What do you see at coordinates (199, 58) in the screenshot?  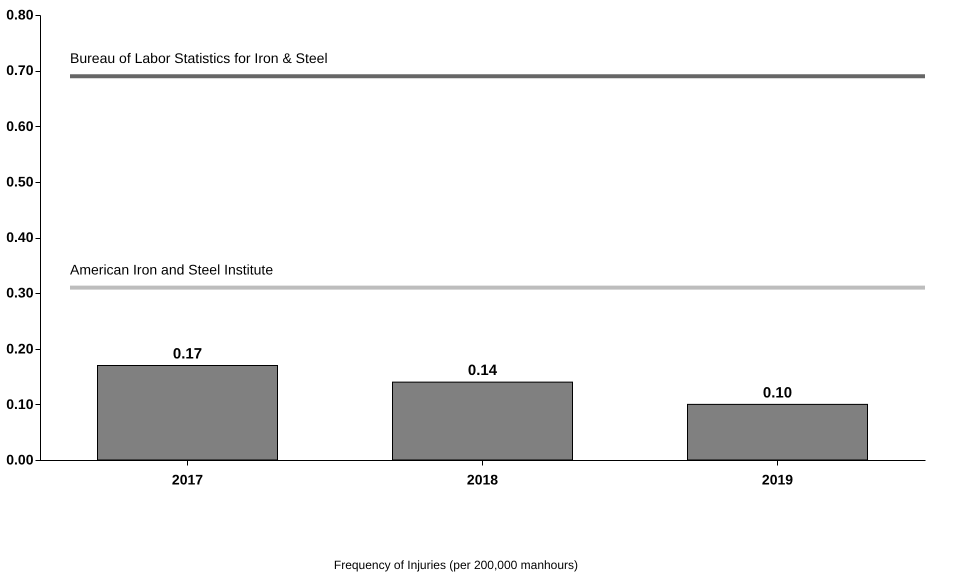 I see `ref-line-label: Bureau of Labor Statistics for Iron & Steel` at bounding box center [199, 58].